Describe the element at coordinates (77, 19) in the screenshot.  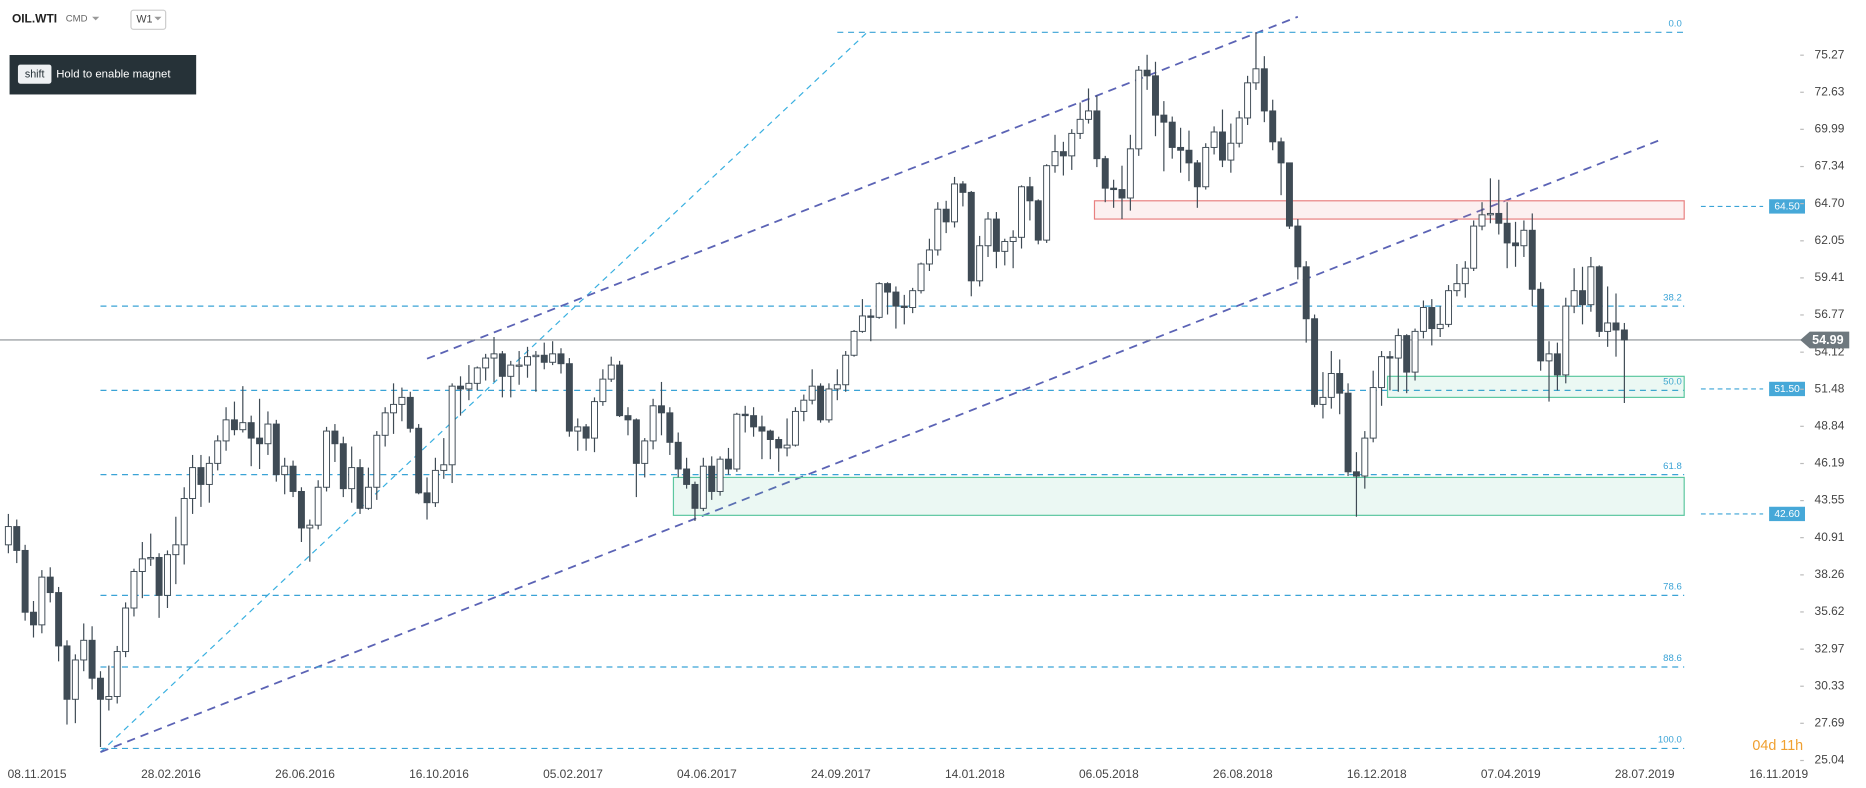
I see `market: CMD` at that location.